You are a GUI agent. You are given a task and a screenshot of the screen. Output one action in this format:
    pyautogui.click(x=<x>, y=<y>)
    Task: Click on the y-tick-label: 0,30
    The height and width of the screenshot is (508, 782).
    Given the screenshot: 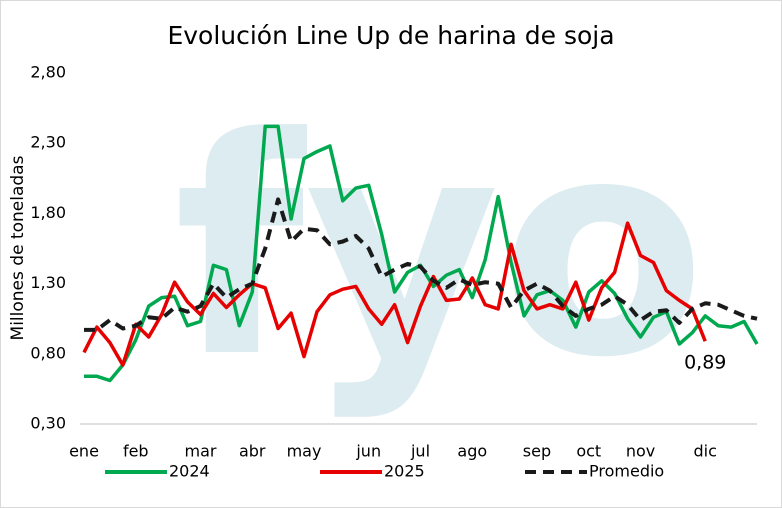 What is the action you would take?
    pyautogui.click(x=48, y=423)
    